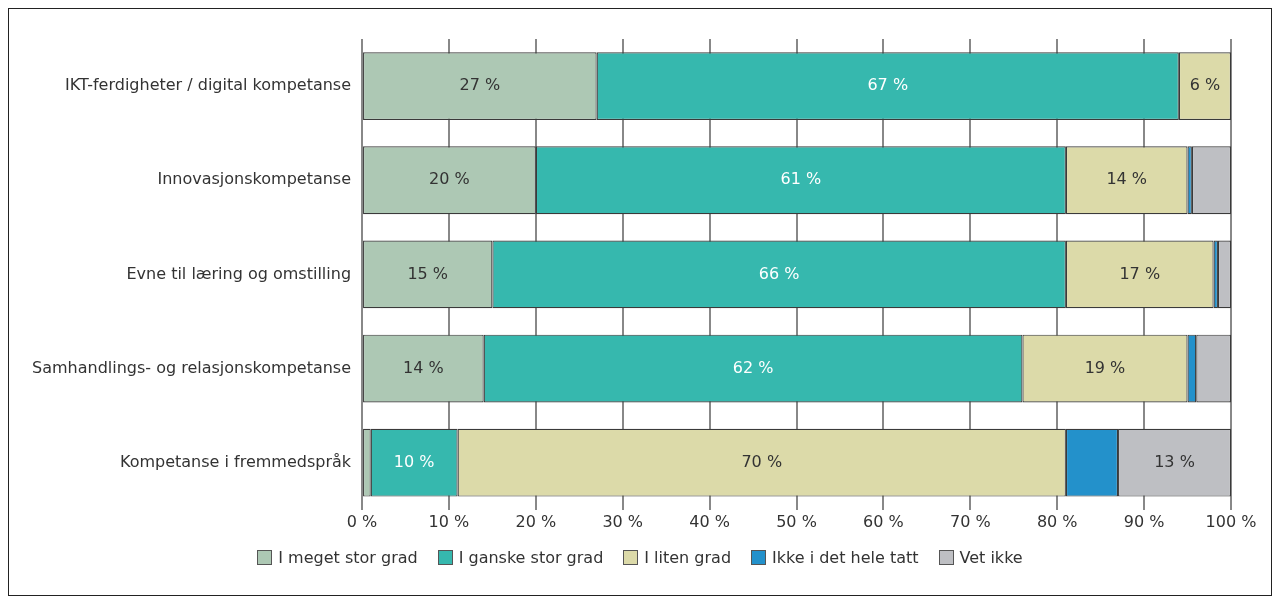 This screenshot has height=605, width=1281. What do you see at coordinates (235, 461) in the screenshot?
I see `y-tick-label: Kompetanse i fremmedspråk` at bounding box center [235, 461].